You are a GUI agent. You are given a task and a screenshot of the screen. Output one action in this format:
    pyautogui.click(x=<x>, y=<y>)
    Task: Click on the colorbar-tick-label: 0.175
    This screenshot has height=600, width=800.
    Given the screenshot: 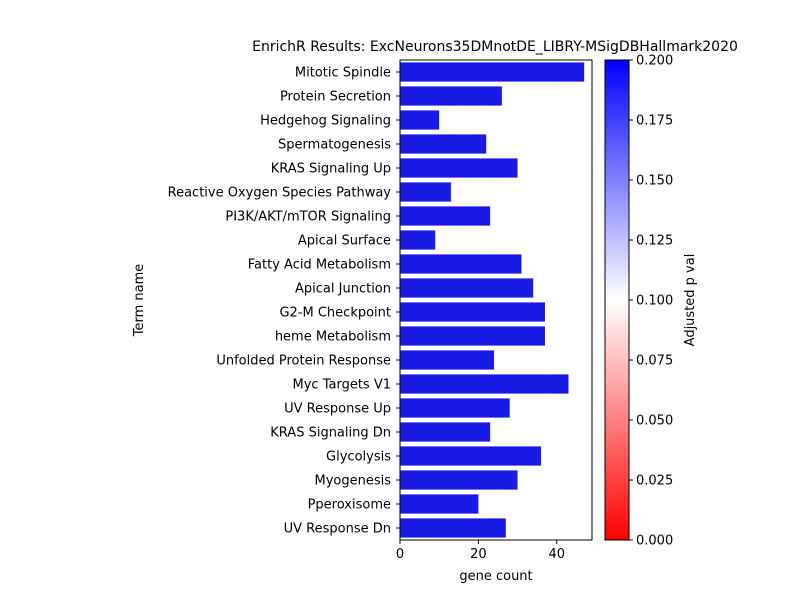 What is the action you would take?
    pyautogui.click(x=654, y=121)
    